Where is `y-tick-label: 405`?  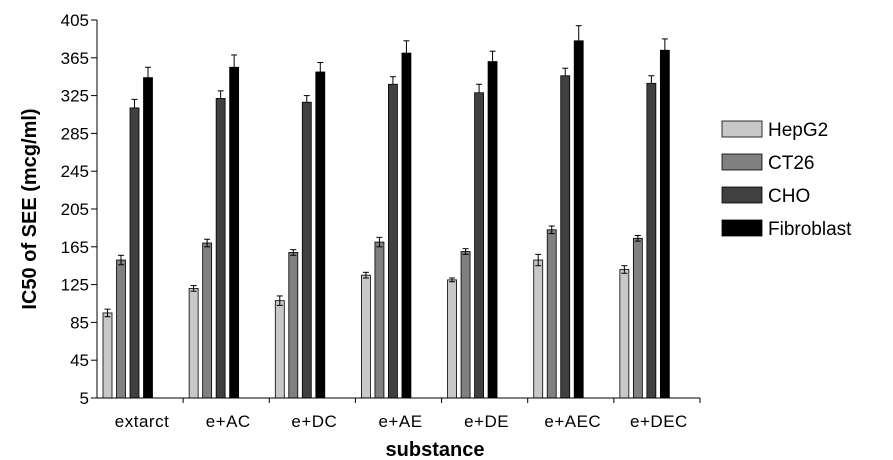
y-tick-label: 405 is located at coordinates (75, 20).